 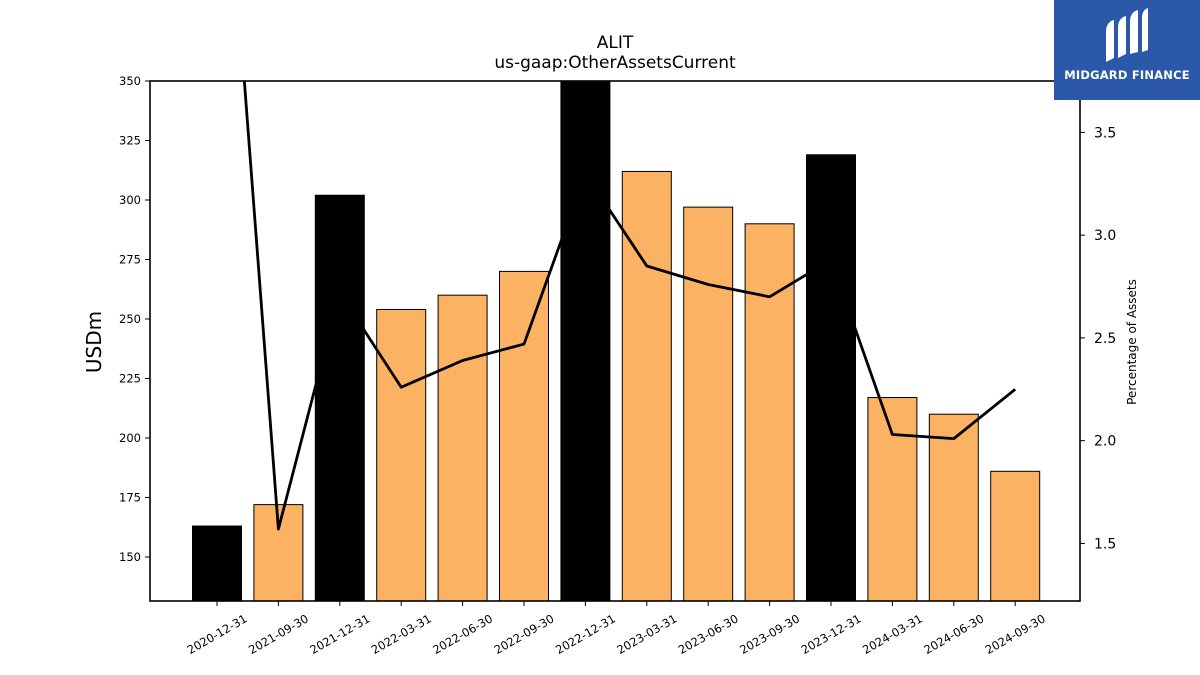 What do you see at coordinates (401, 634) in the screenshot?
I see `x-tick-label: 2022-03-31` at bounding box center [401, 634].